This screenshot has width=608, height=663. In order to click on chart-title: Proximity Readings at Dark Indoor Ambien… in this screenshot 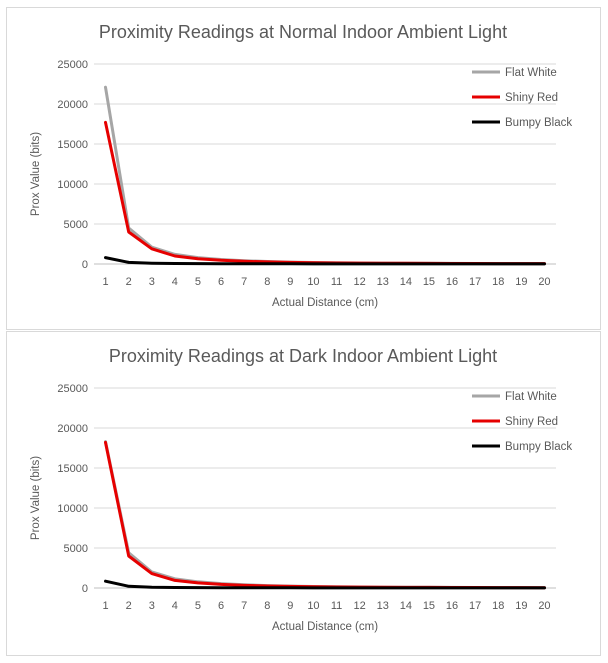, I will do `click(303, 356)`.